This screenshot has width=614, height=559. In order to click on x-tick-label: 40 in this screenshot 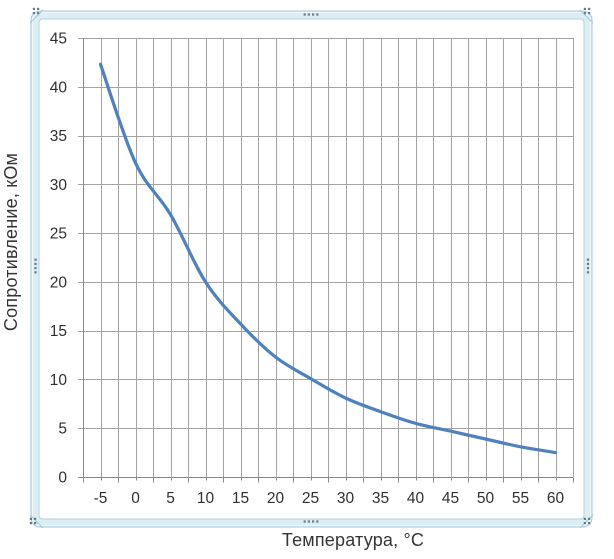, I will do `click(416, 498)`.